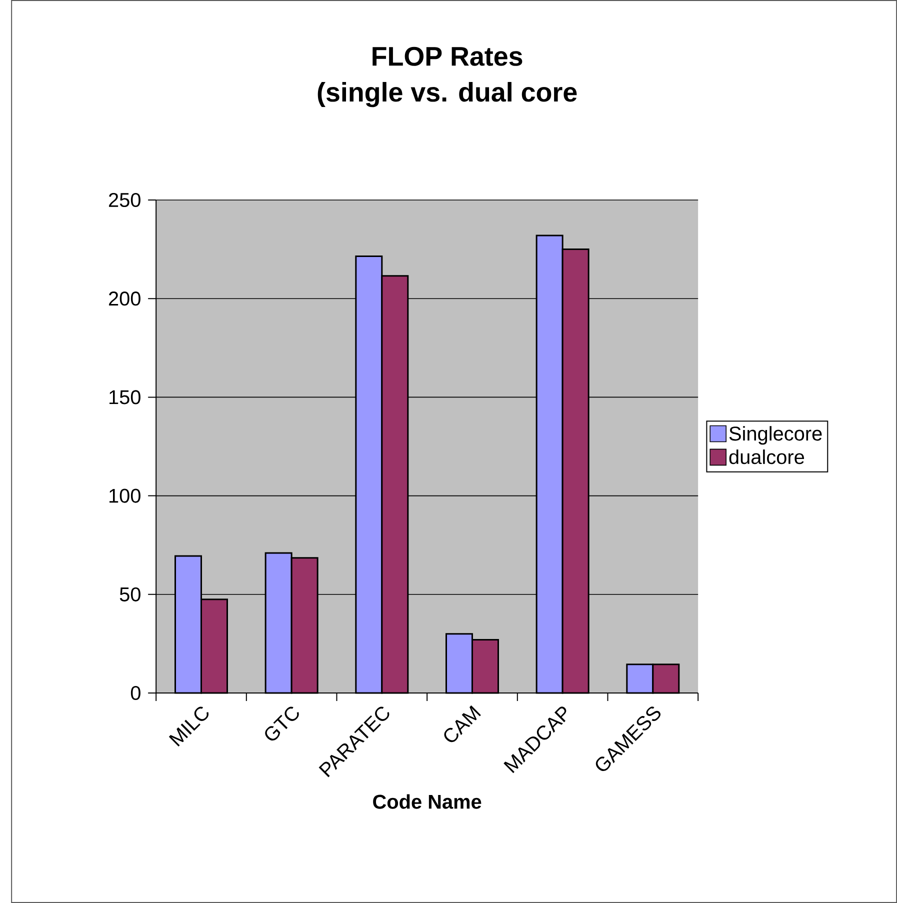 This screenshot has width=897, height=903. What do you see at coordinates (124, 495) in the screenshot?
I see `y-tick-label: 100` at bounding box center [124, 495].